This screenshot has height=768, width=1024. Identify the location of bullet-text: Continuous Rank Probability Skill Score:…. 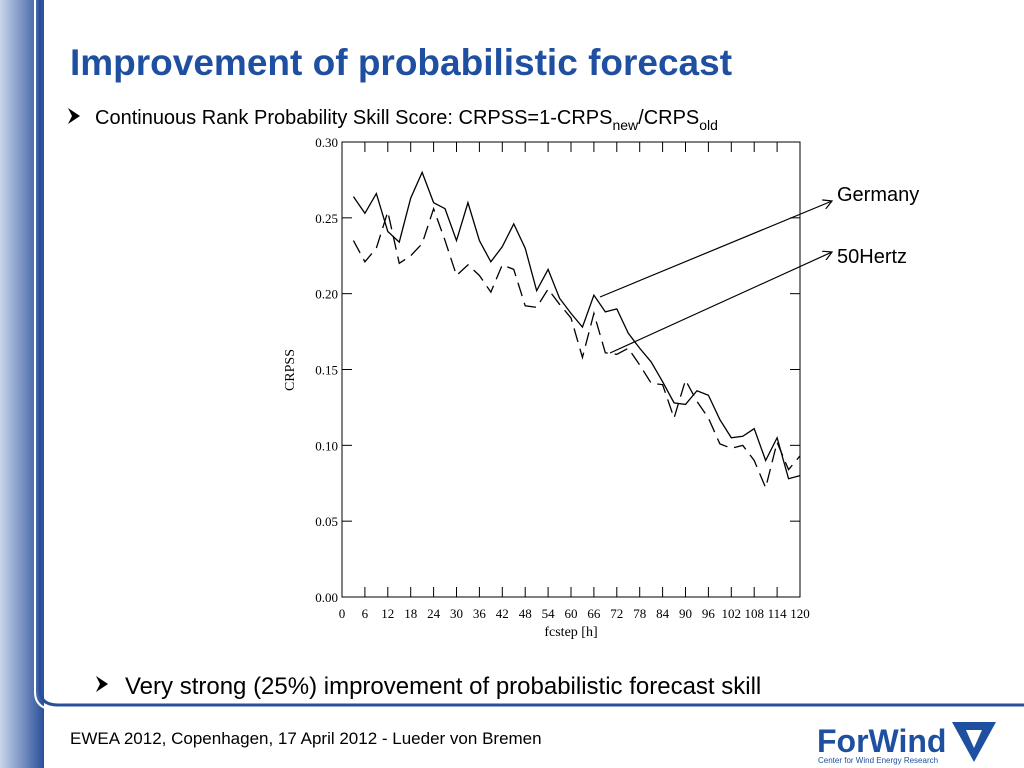
(406, 120).